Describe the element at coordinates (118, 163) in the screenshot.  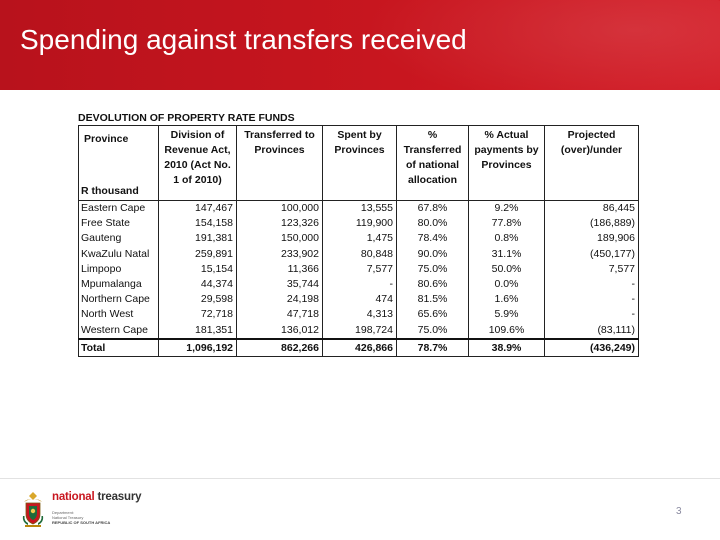
I see `header-province: Province R thousand` at that location.